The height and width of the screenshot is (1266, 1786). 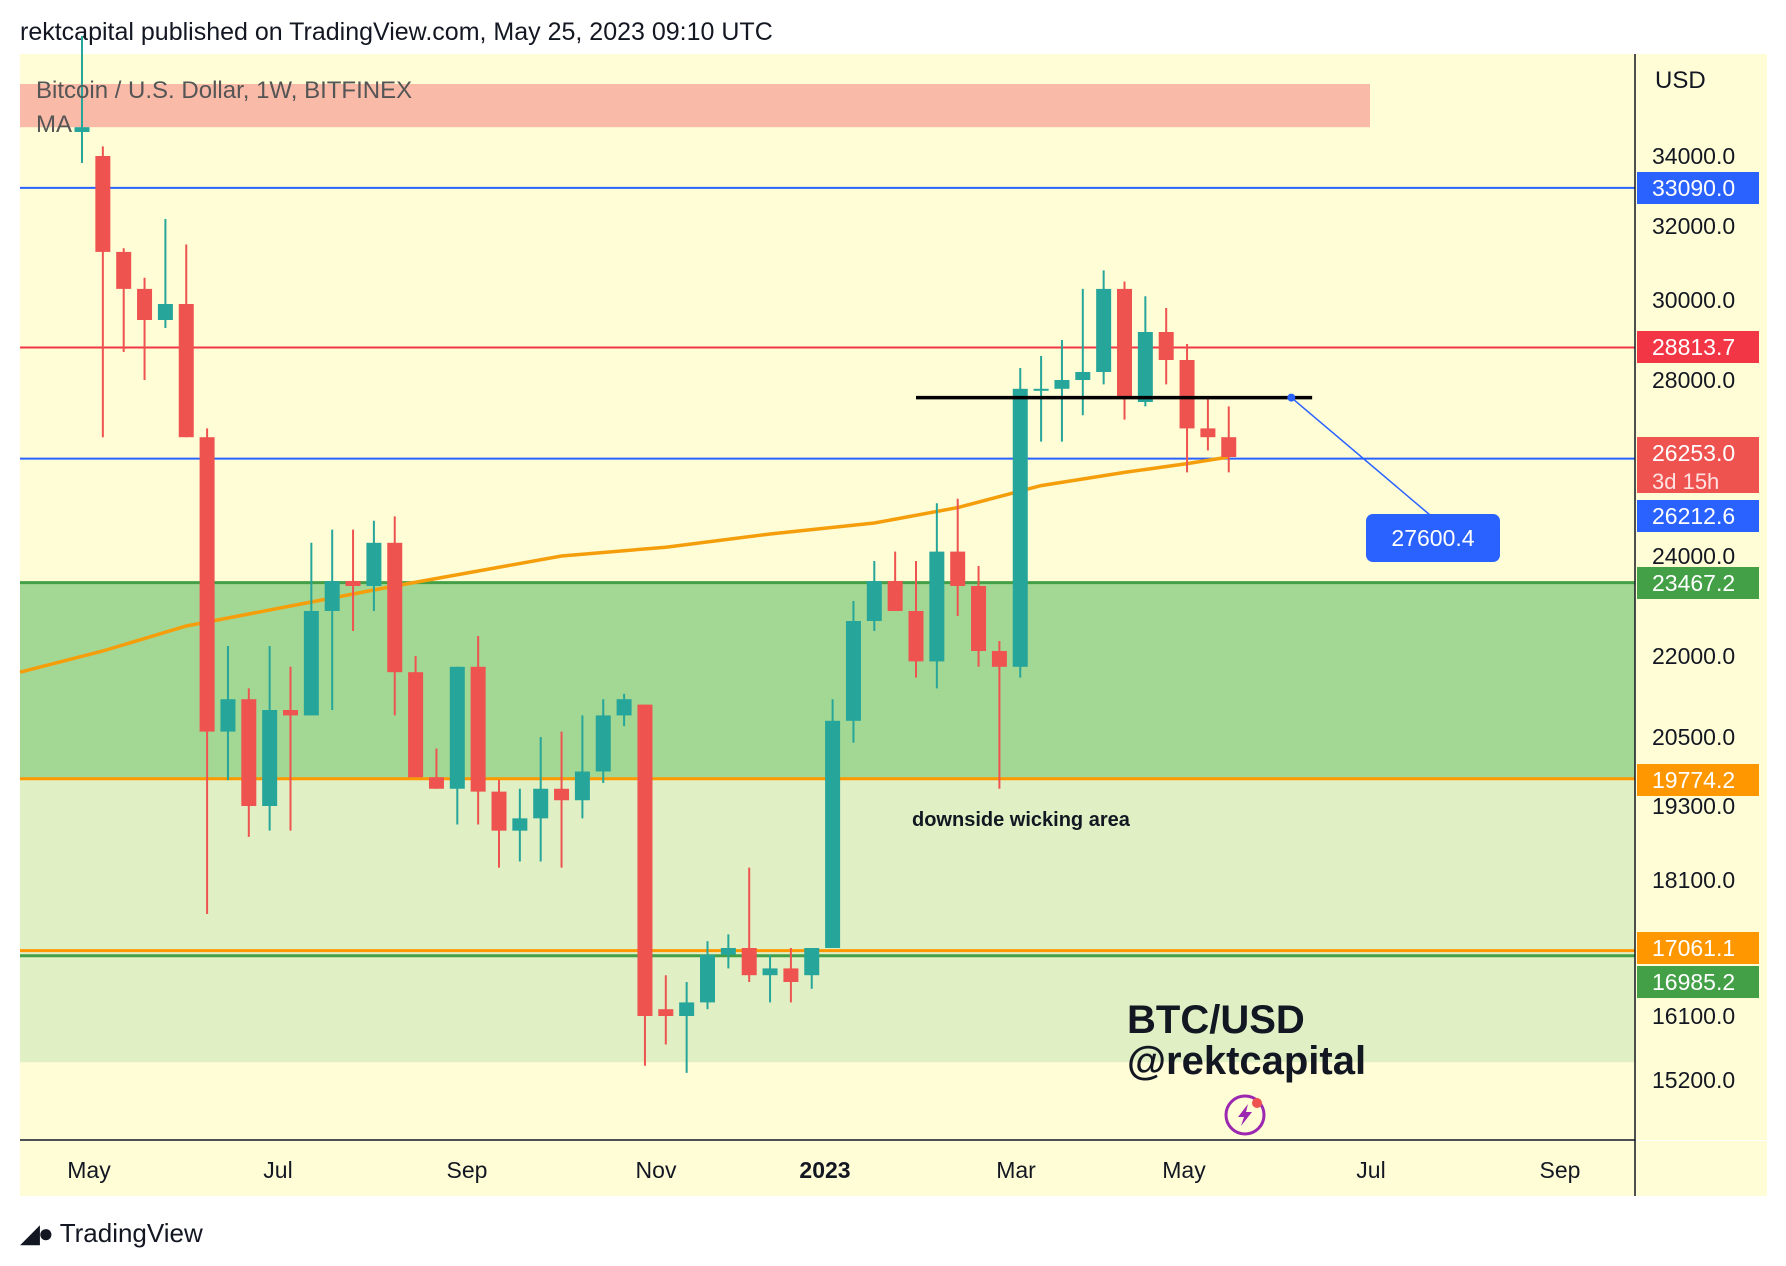 What do you see at coordinates (89, 1170) in the screenshot?
I see `x-tick-label: May` at bounding box center [89, 1170].